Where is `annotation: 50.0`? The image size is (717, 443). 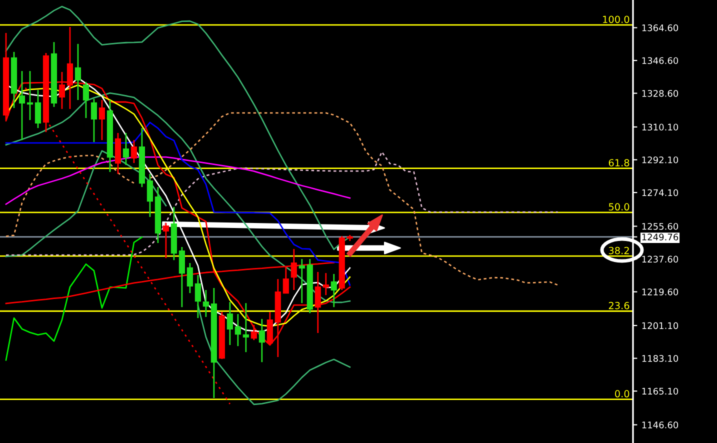
annotation: 50.0 is located at coordinates (619, 207).